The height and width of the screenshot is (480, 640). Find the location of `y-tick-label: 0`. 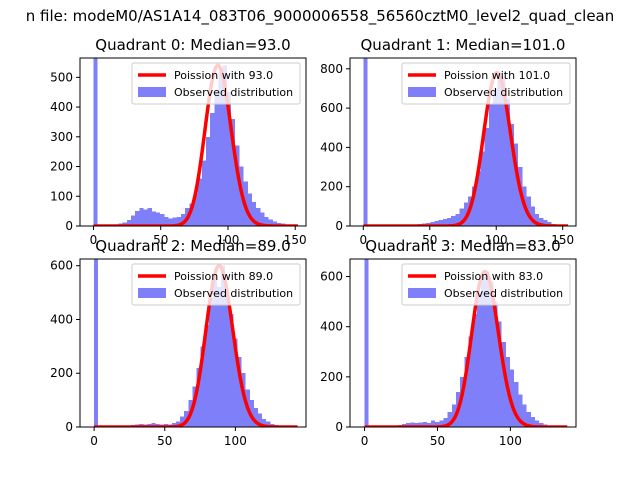

y-tick-label: 0 is located at coordinates (339, 226).